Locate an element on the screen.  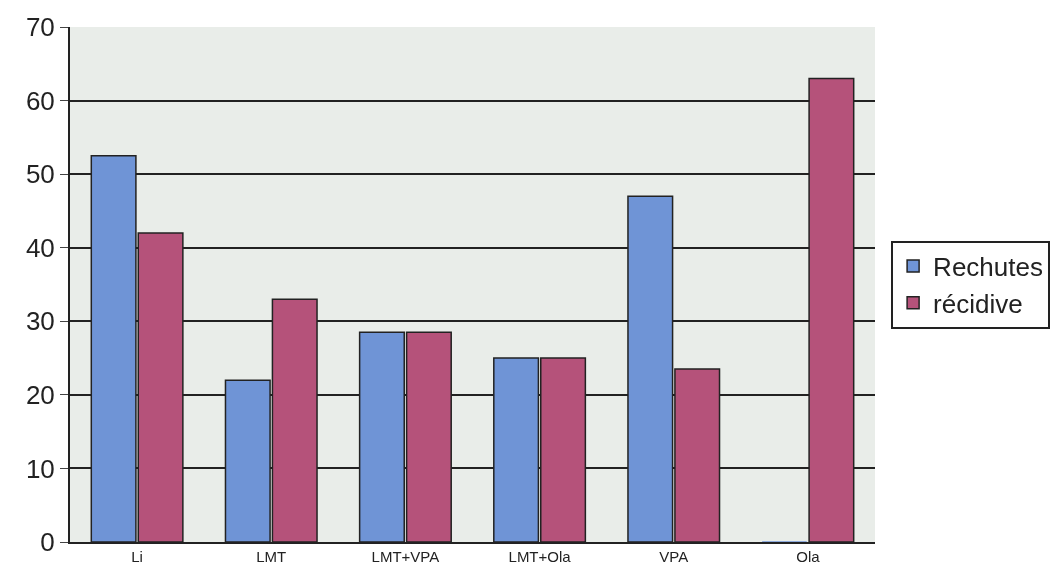
legend-label: Rechutes is located at coordinates (988, 267).